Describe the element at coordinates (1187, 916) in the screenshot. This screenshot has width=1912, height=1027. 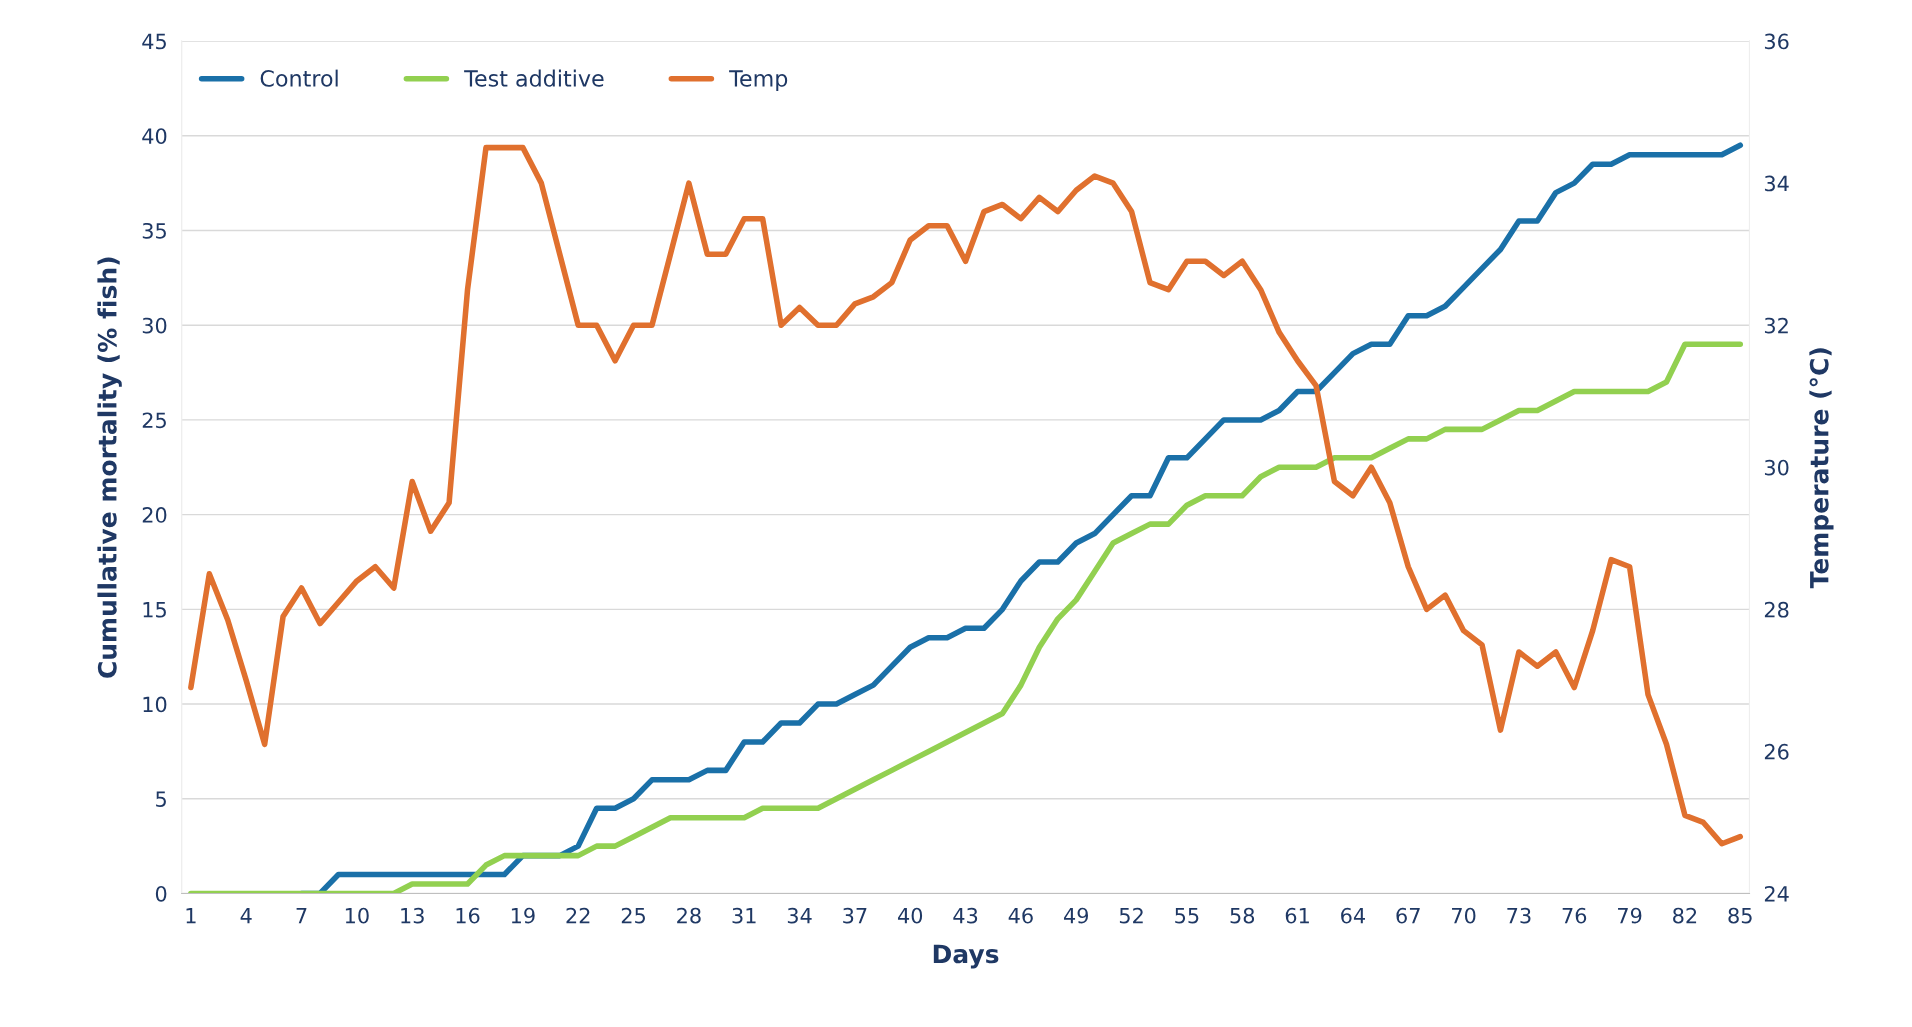
I see `x-tick-label: 55` at that location.